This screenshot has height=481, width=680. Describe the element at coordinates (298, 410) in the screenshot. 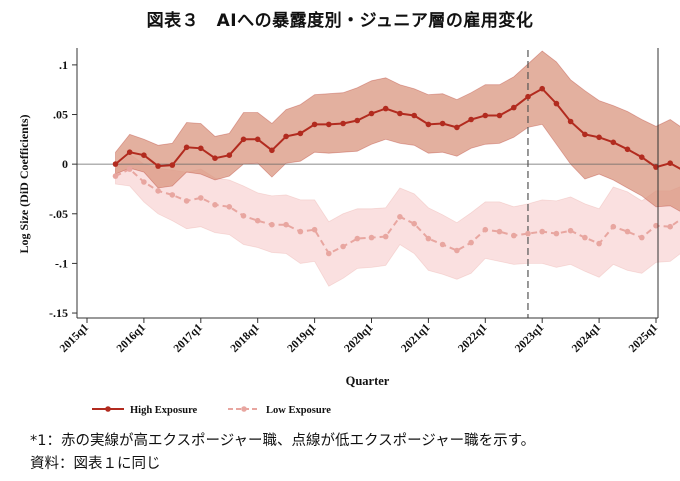

I see `legend-low-label: Low Exposure` at that location.